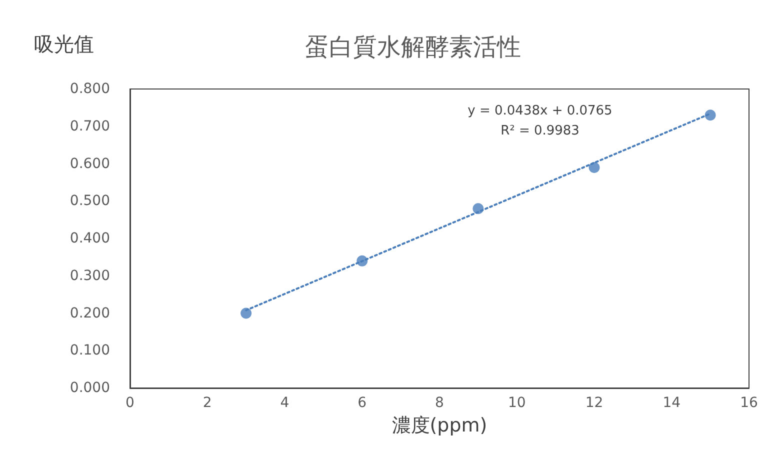 This screenshot has height=450, width=776. What do you see at coordinates (285, 403) in the screenshot?
I see `x-tick-label: 4` at bounding box center [285, 403].